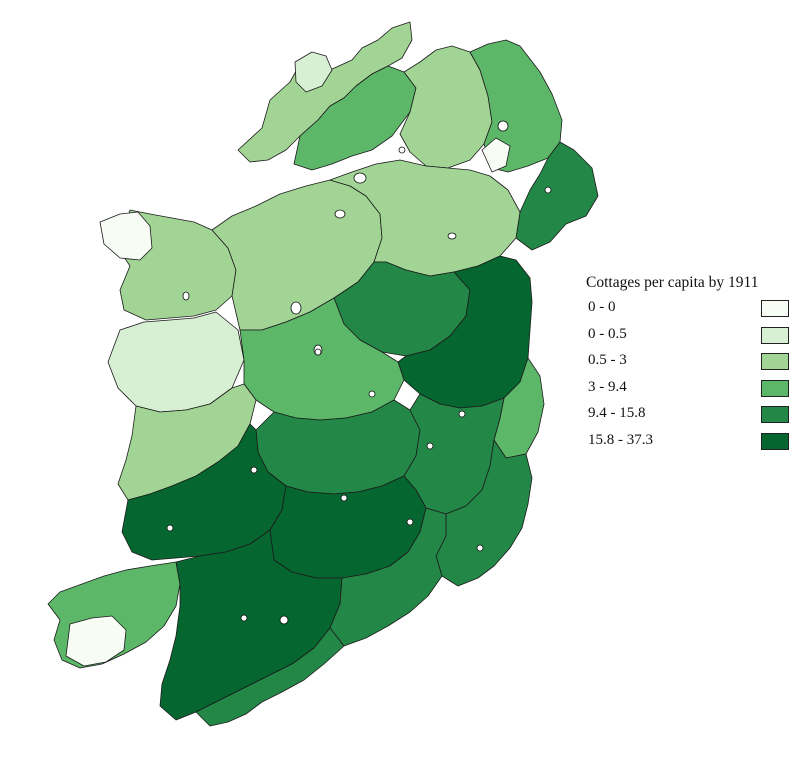  I want to click on legend-row: 9.4 - 15.8, so click(691, 417).